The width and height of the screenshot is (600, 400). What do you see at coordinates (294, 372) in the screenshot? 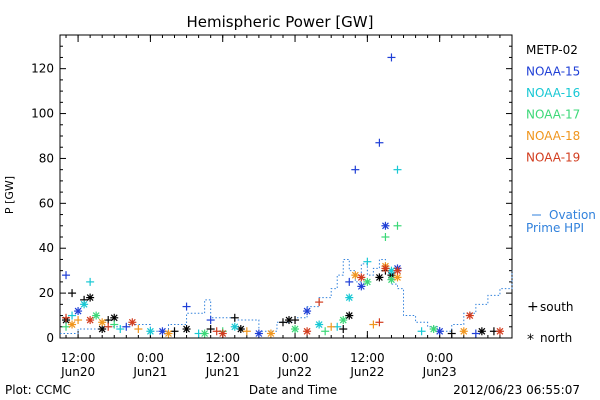
I see `x-tick-date-label: Jun22` at bounding box center [294, 372].